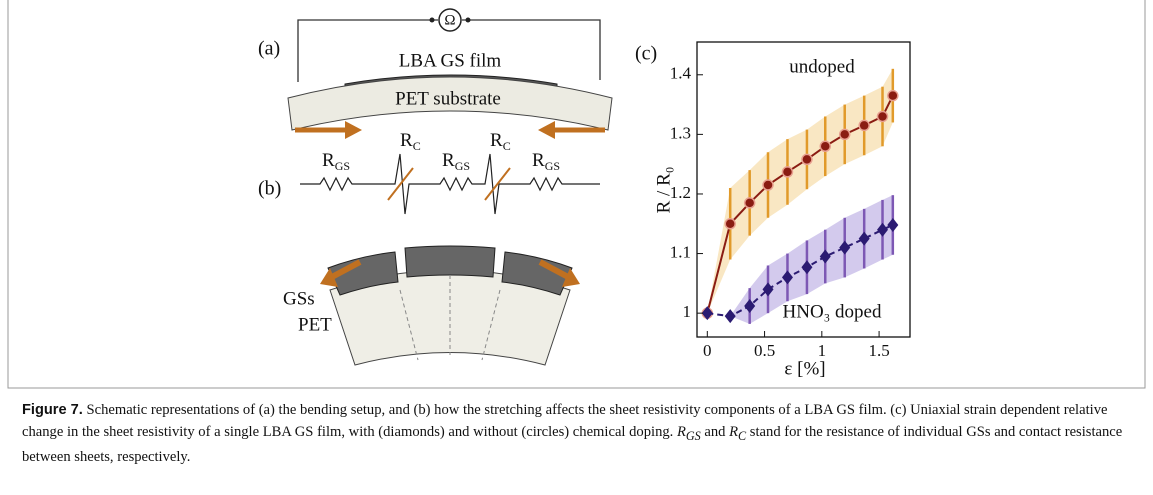  I want to click on pet-substrate, so click(450, 103).